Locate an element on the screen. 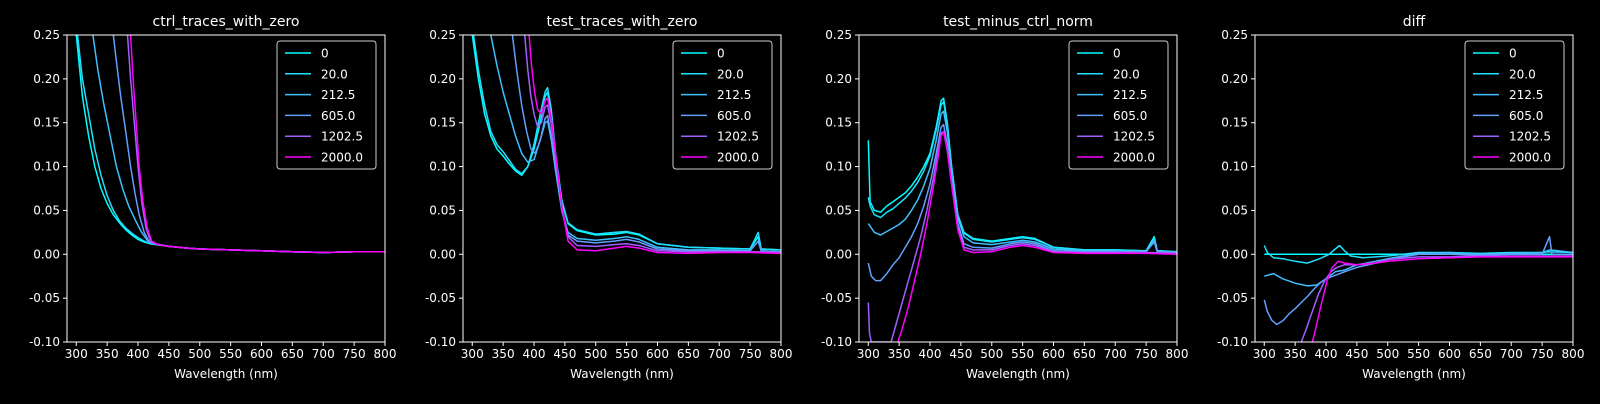 This screenshot has width=1600, height=404. chart-title: ctrl_traces_with_zero is located at coordinates (226, 22).